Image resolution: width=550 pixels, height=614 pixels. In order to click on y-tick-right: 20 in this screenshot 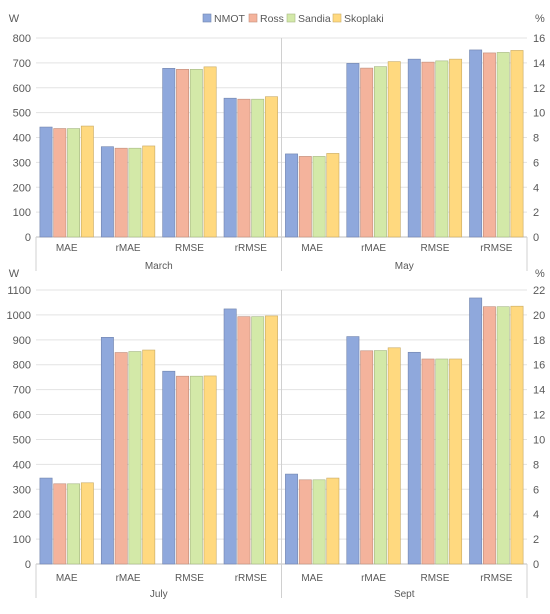, I will do `click(539, 316)`.